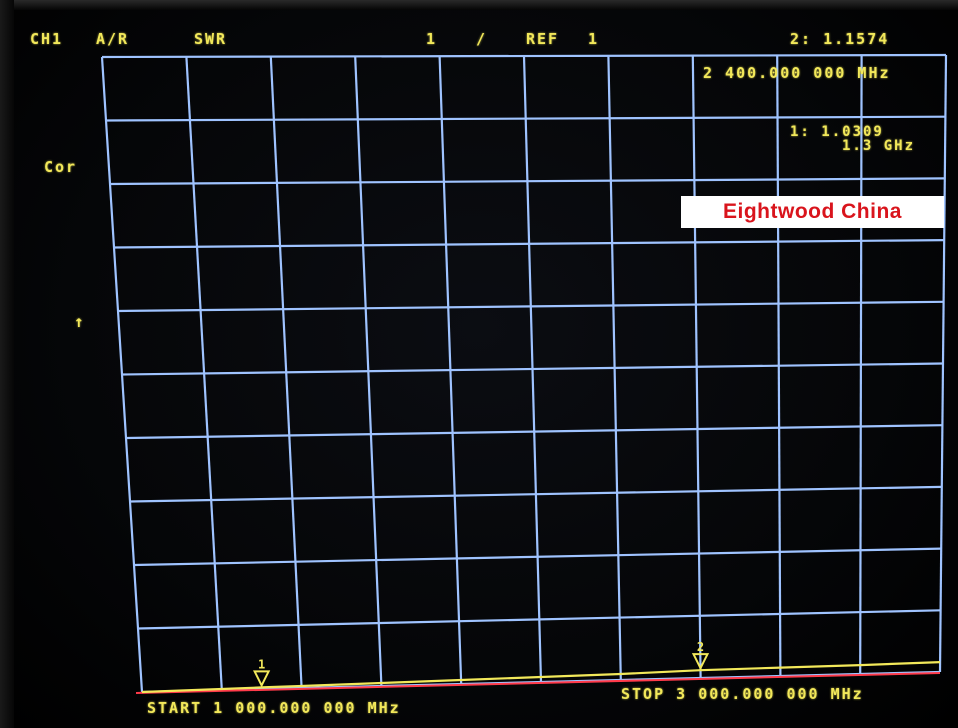  I want to click on scale-unit: /, so click(482, 39).